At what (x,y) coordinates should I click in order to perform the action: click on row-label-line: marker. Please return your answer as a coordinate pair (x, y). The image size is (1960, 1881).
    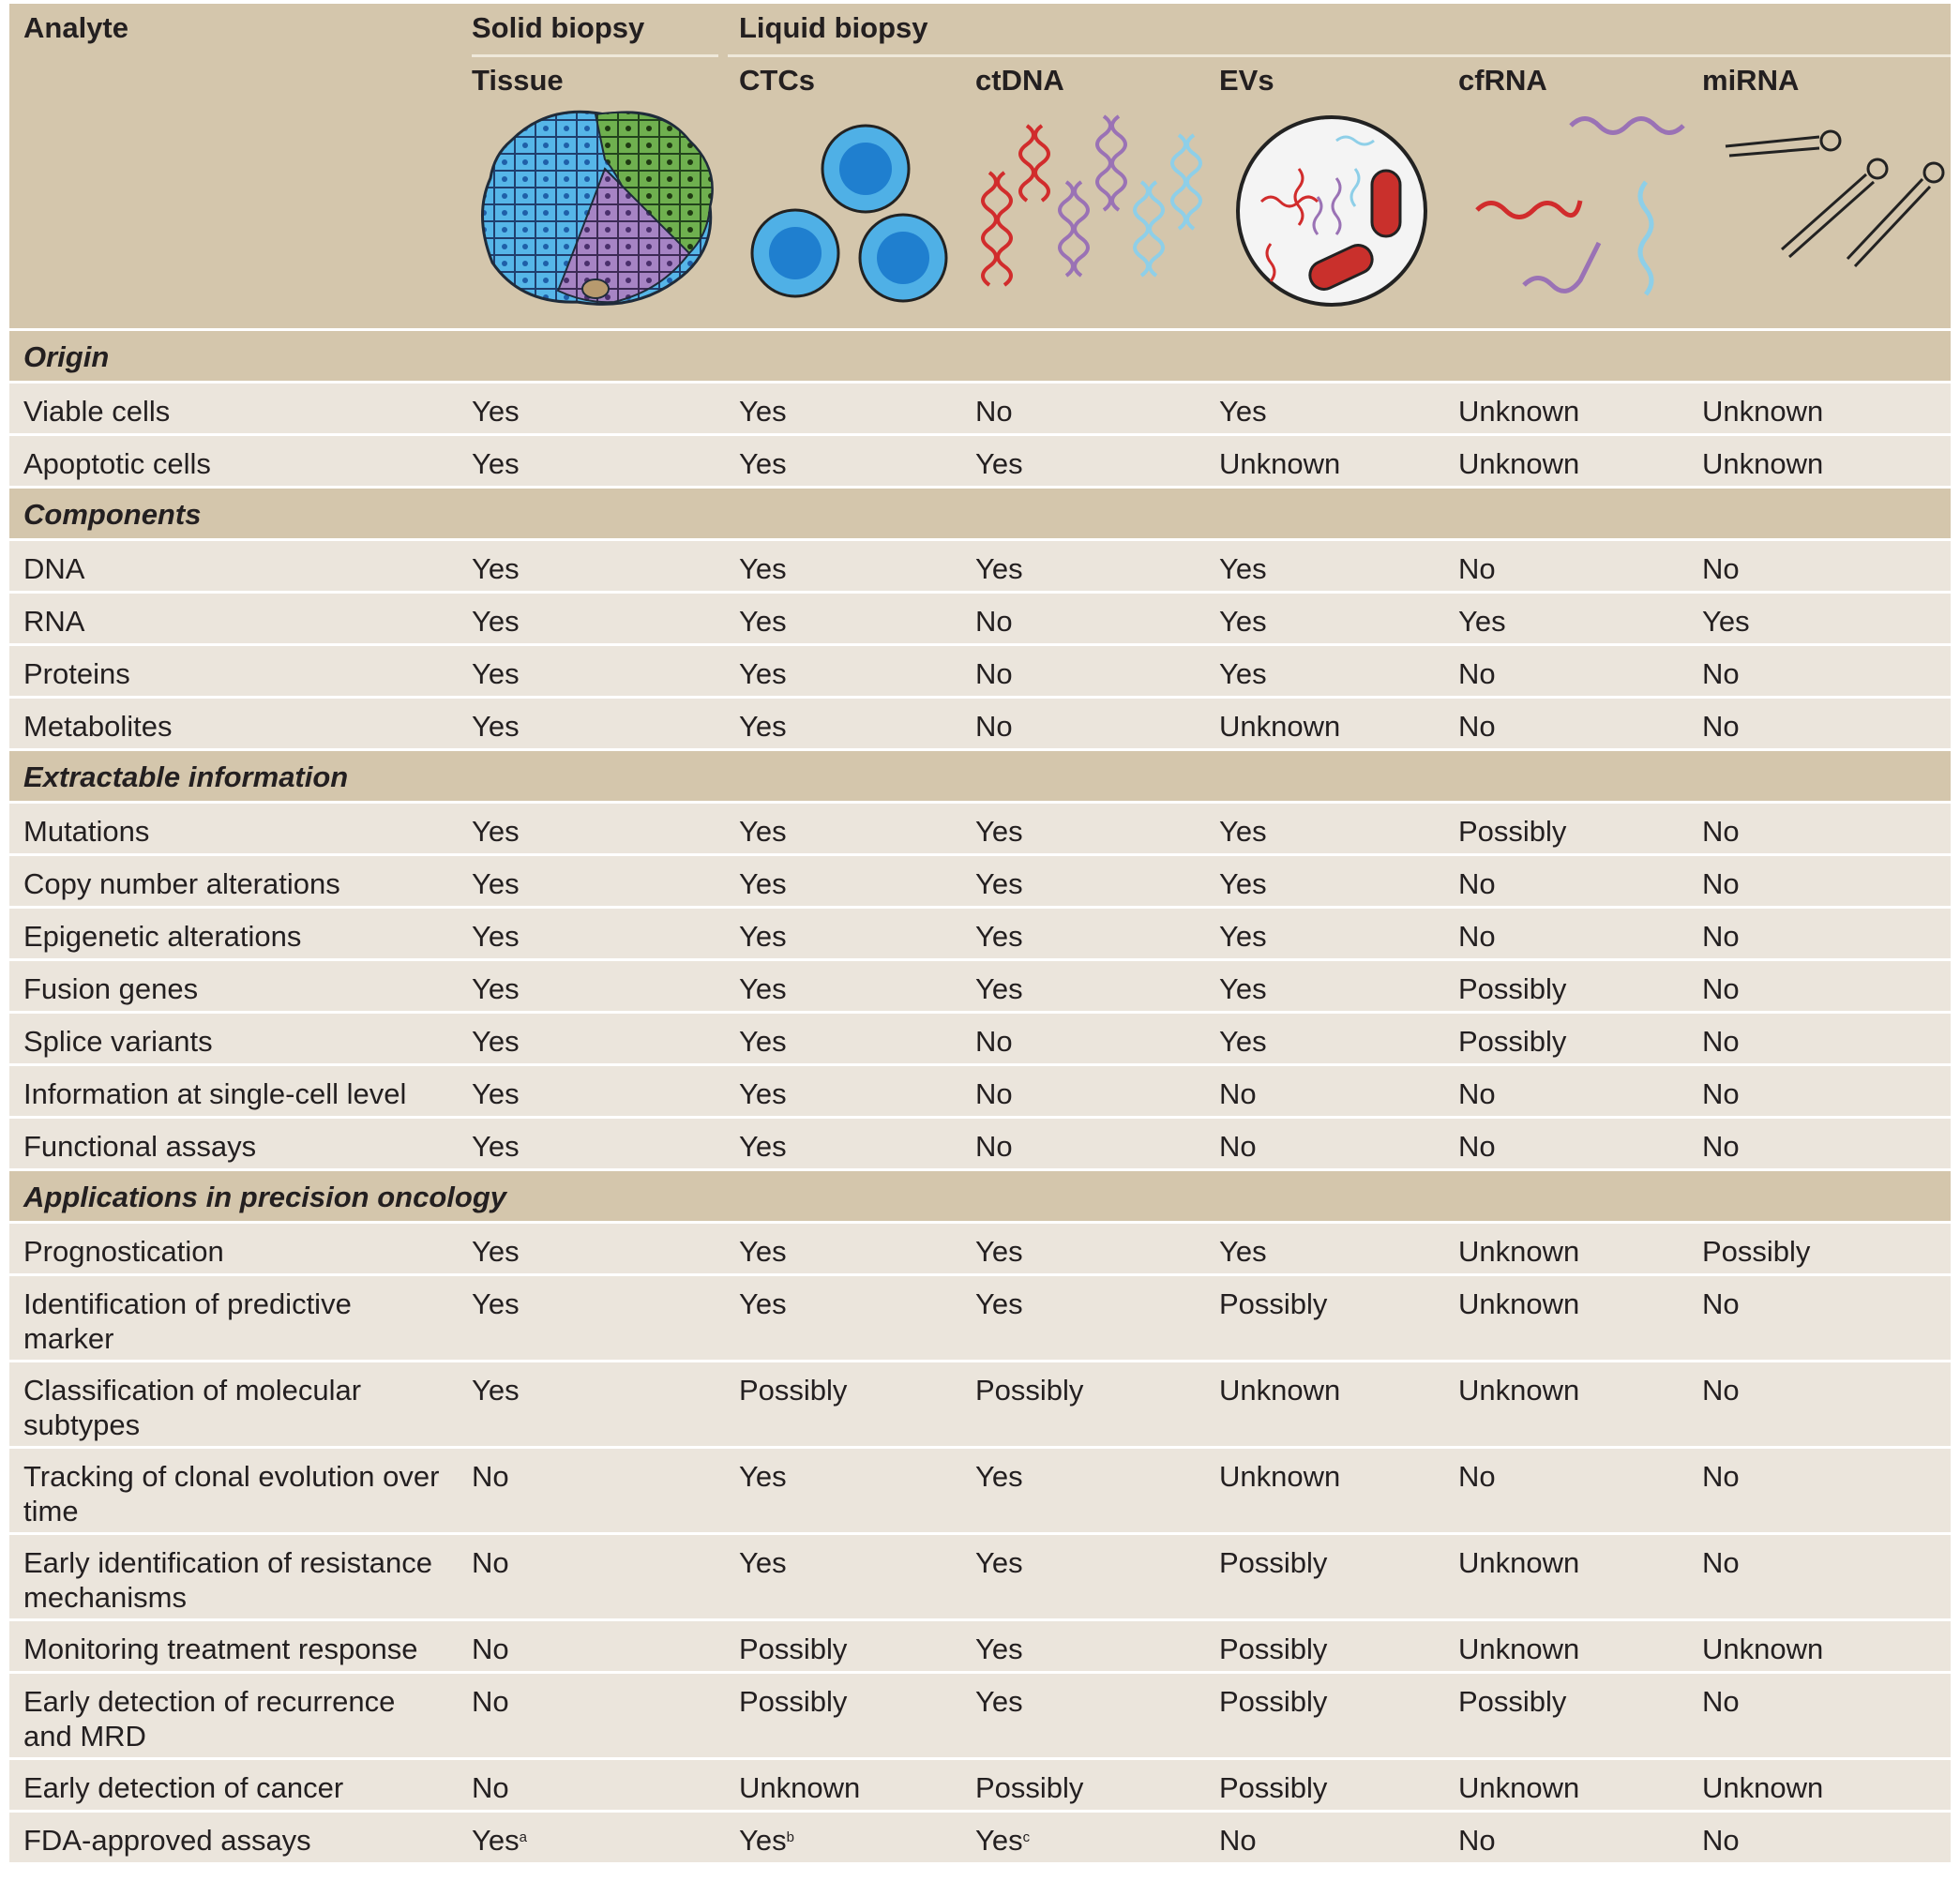
    Looking at the image, I should click on (68, 1338).